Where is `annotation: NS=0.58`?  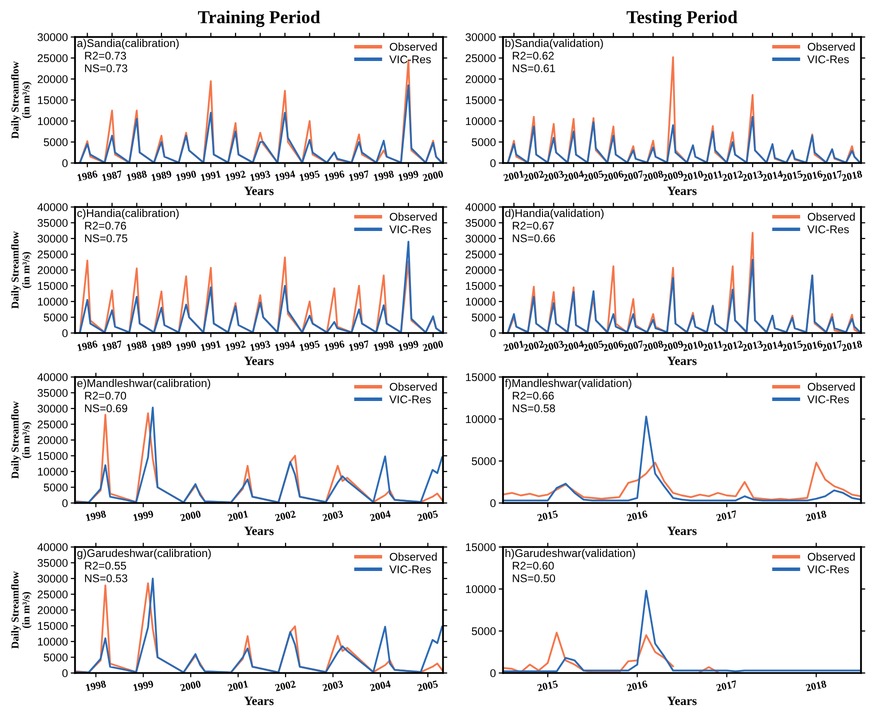 annotation: NS=0.58 is located at coordinates (534, 408).